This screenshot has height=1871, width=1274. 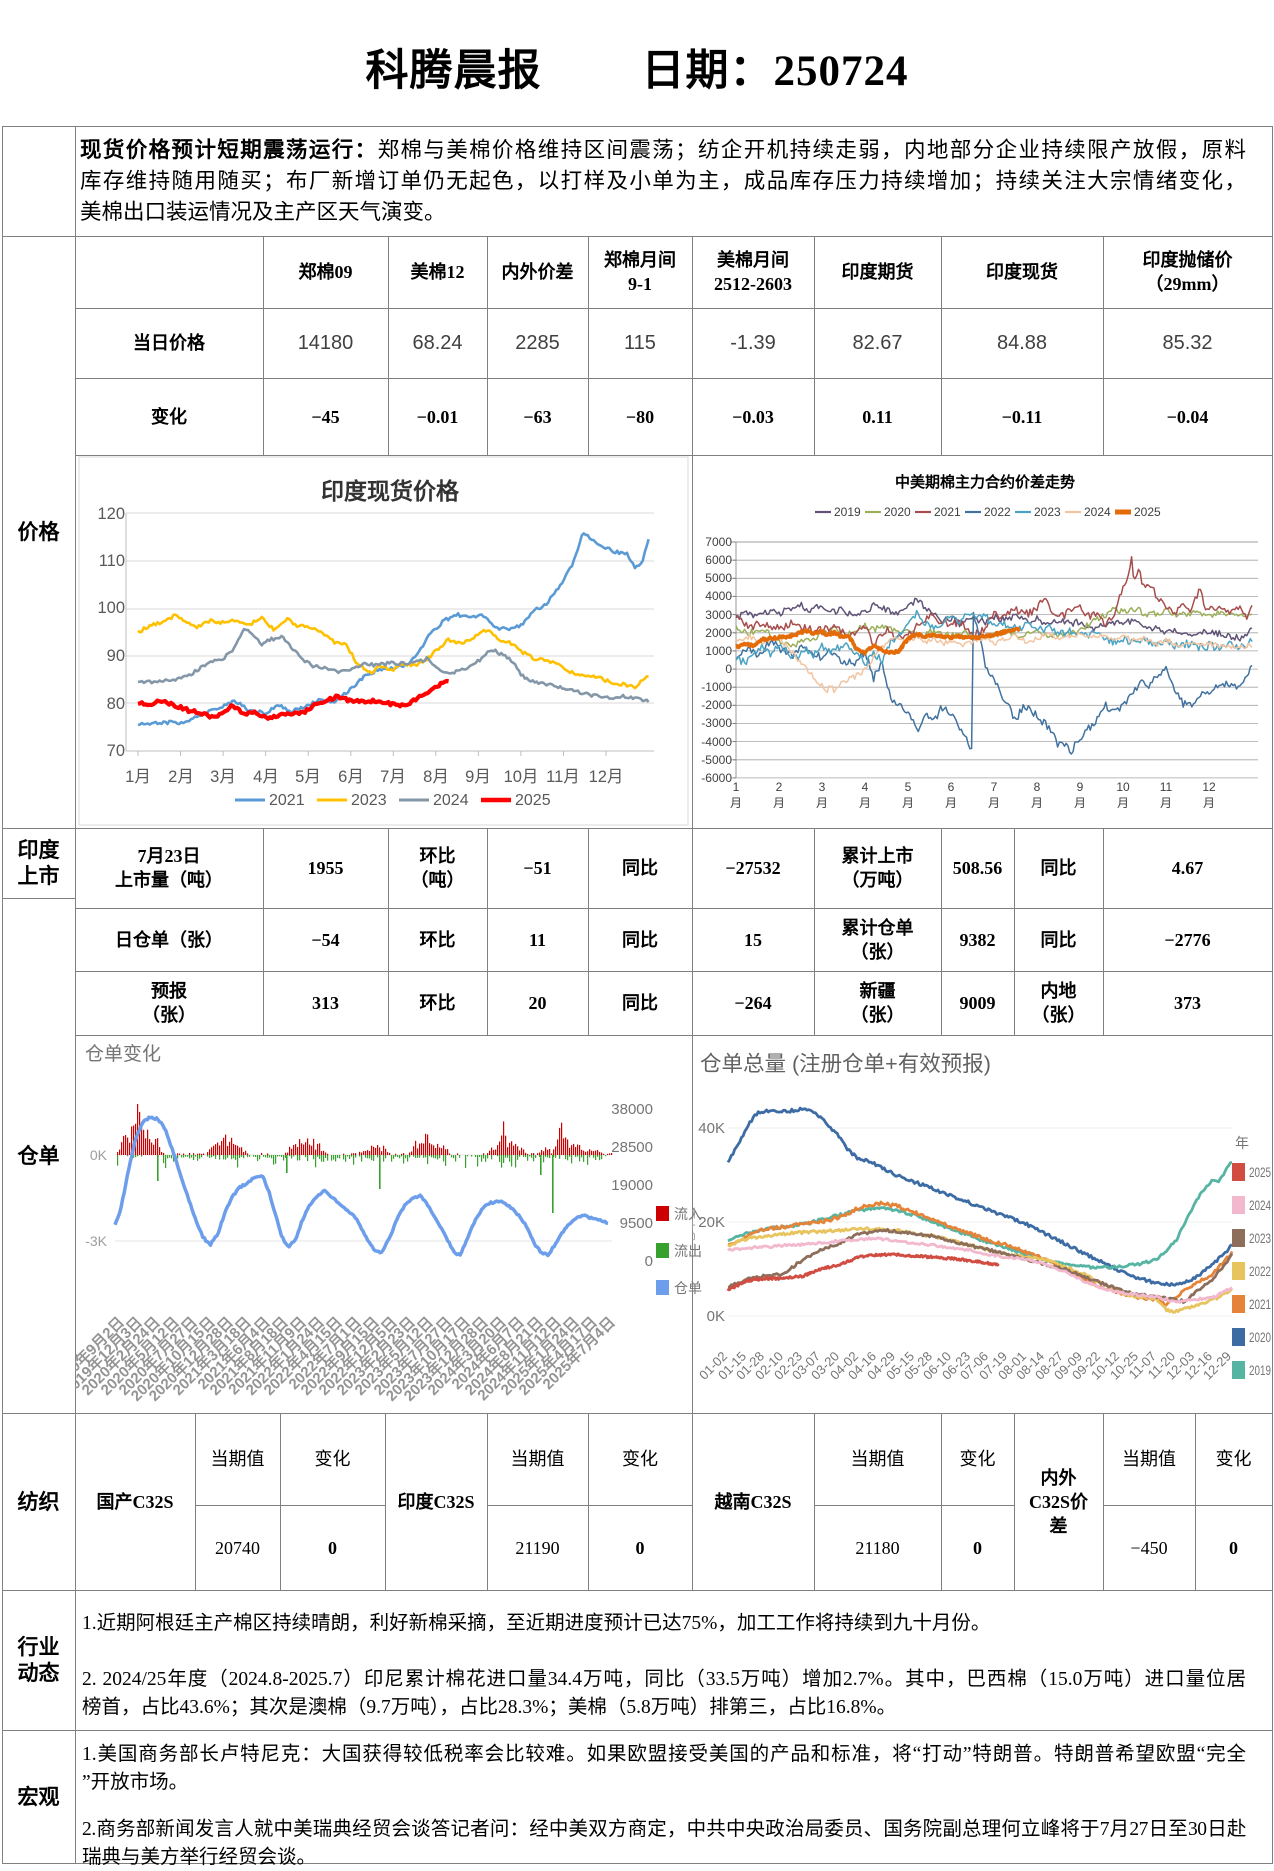 What do you see at coordinates (951, 787) in the screenshot?
I see `svg-text: 6` at bounding box center [951, 787].